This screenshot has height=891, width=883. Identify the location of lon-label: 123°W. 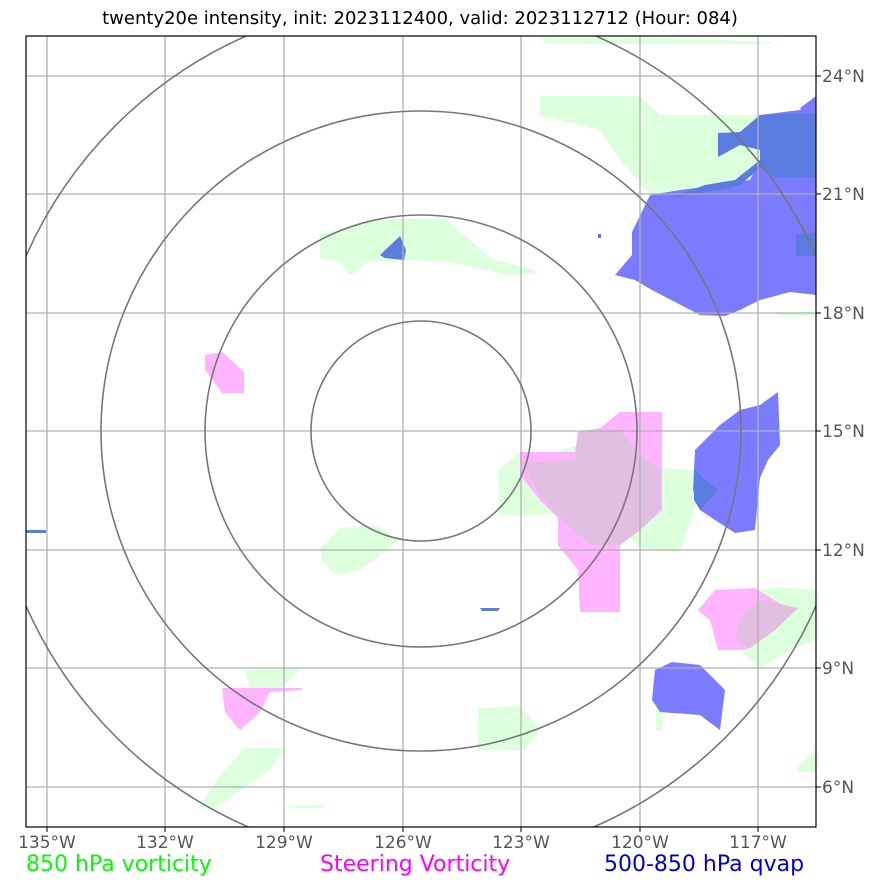
(521, 843).